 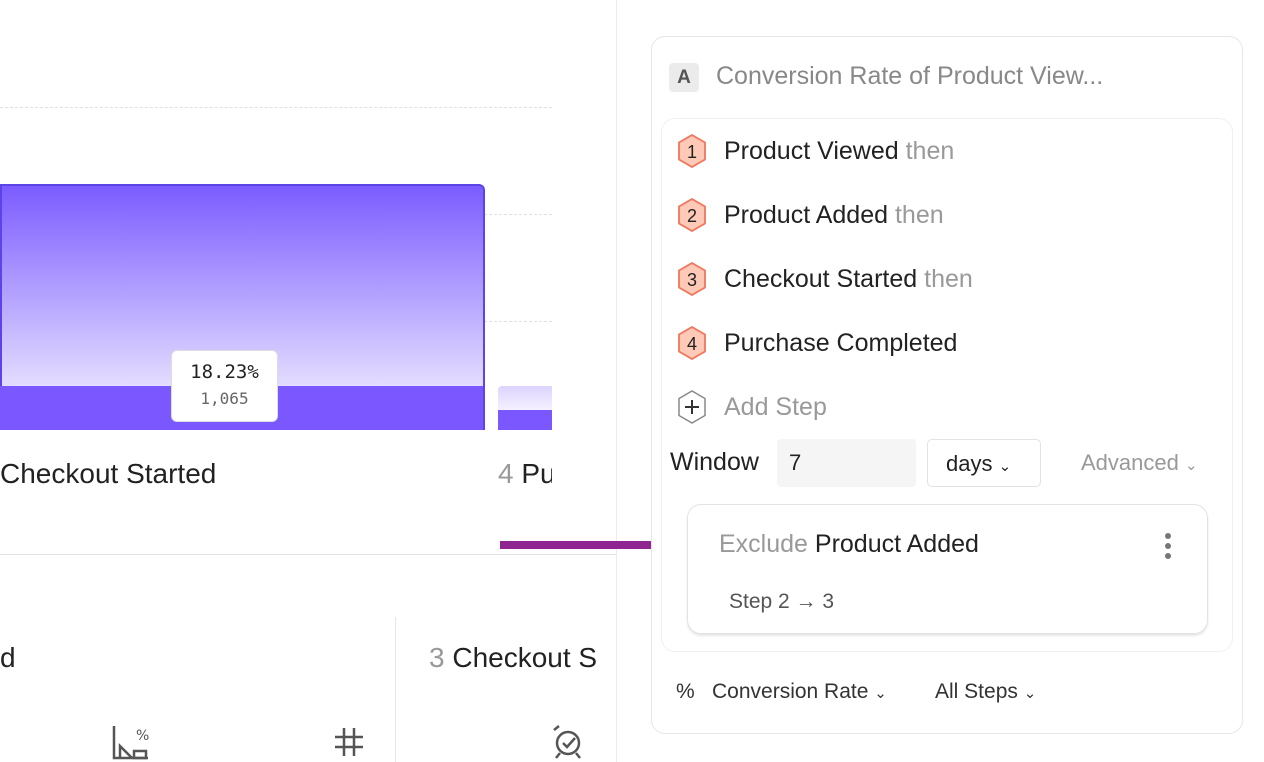 I want to click on exclusion-title: Exclude Product Added, so click(x=849, y=544).